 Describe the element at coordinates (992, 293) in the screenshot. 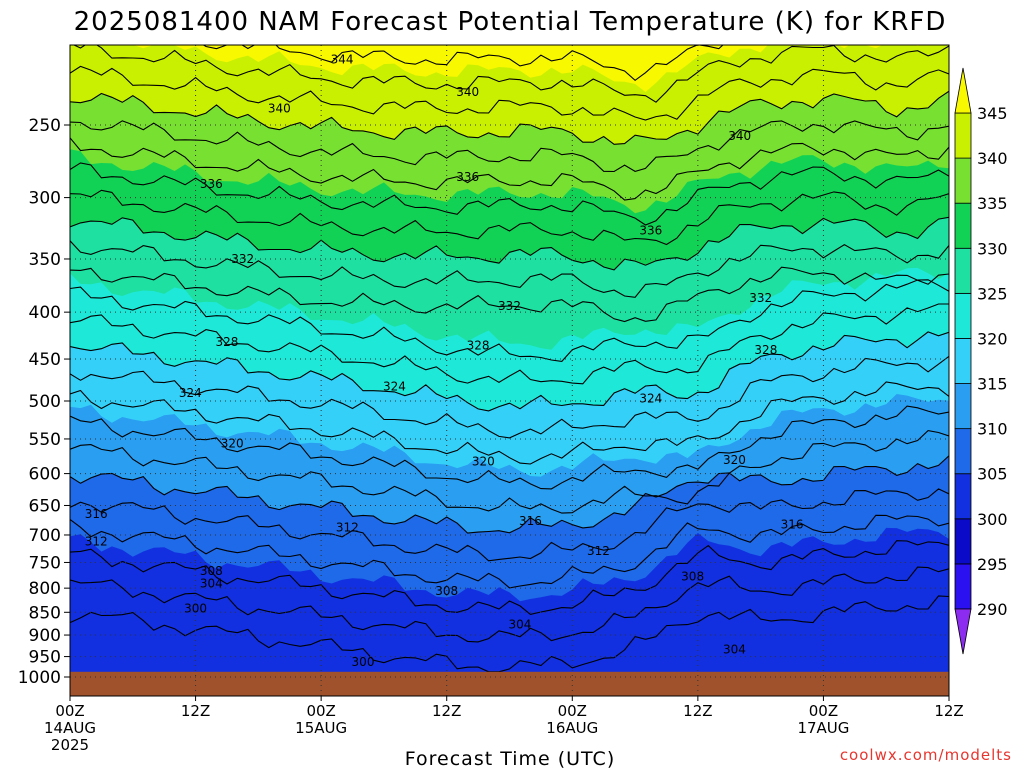

I see `colorbar-label-325: 325` at that location.